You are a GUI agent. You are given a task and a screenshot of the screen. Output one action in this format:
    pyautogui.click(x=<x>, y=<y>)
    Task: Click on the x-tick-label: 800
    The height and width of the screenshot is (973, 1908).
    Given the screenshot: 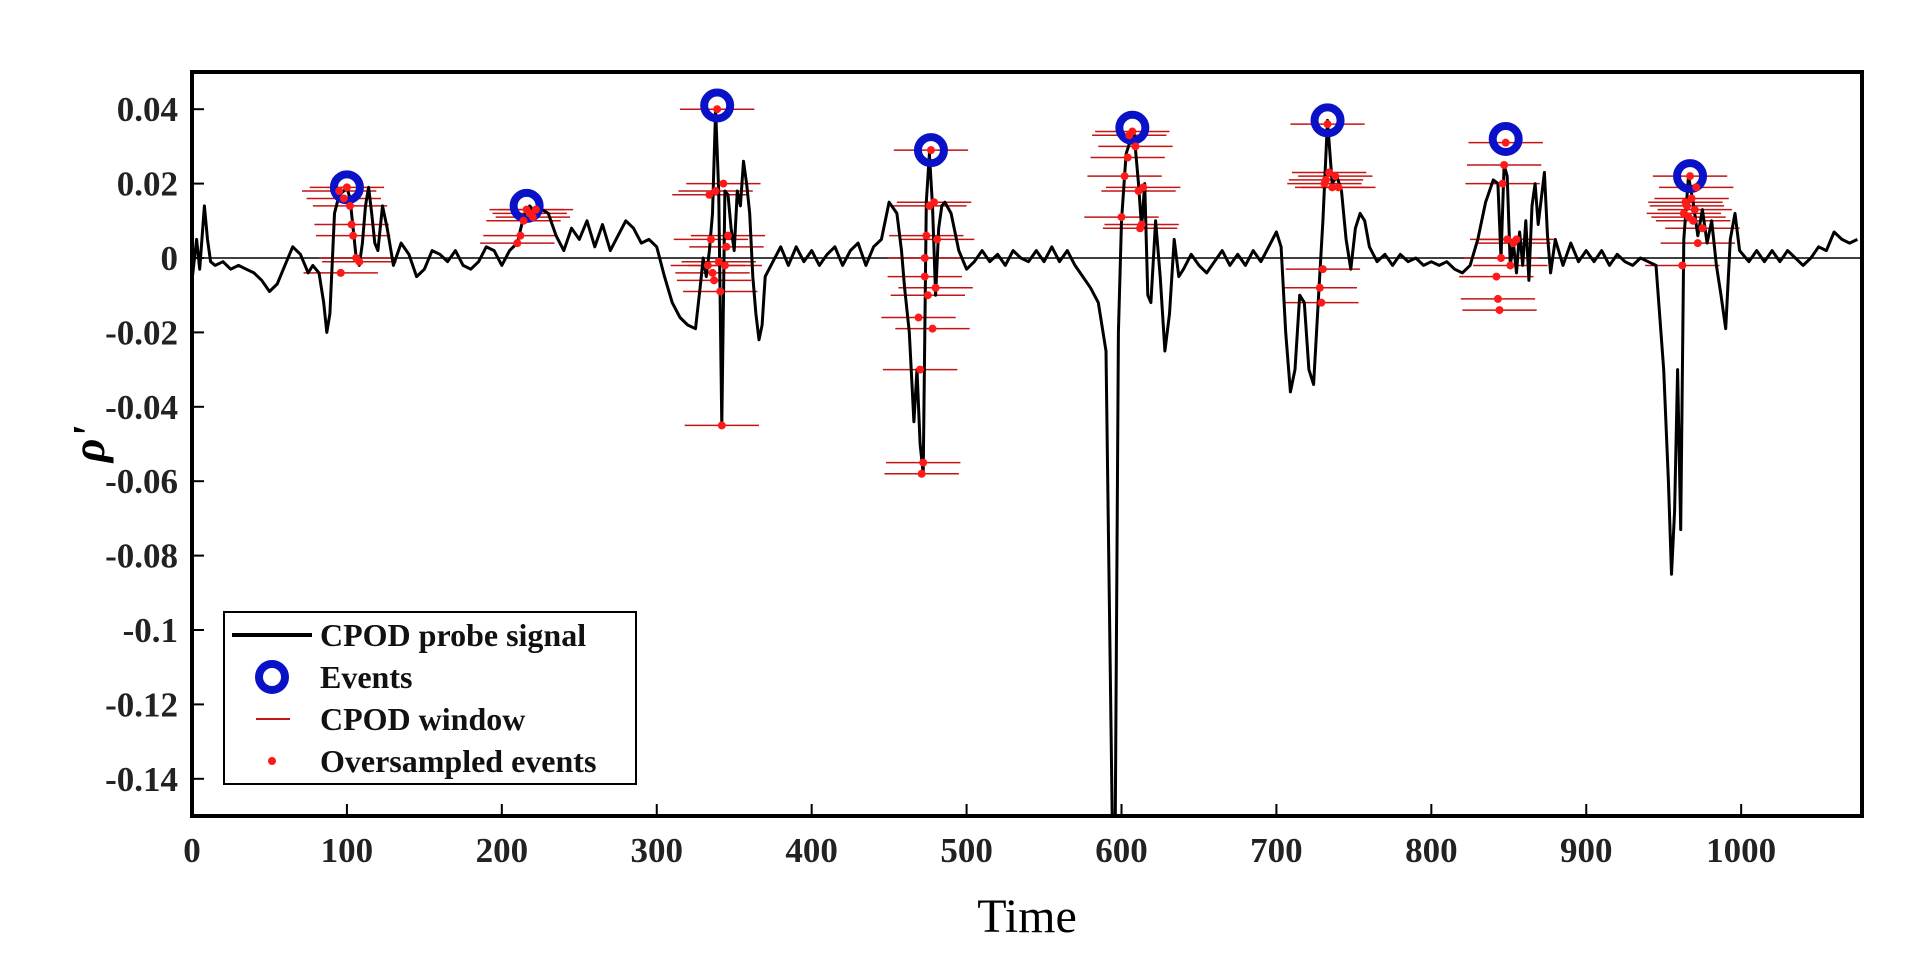 What is the action you would take?
    pyautogui.click(x=1431, y=850)
    